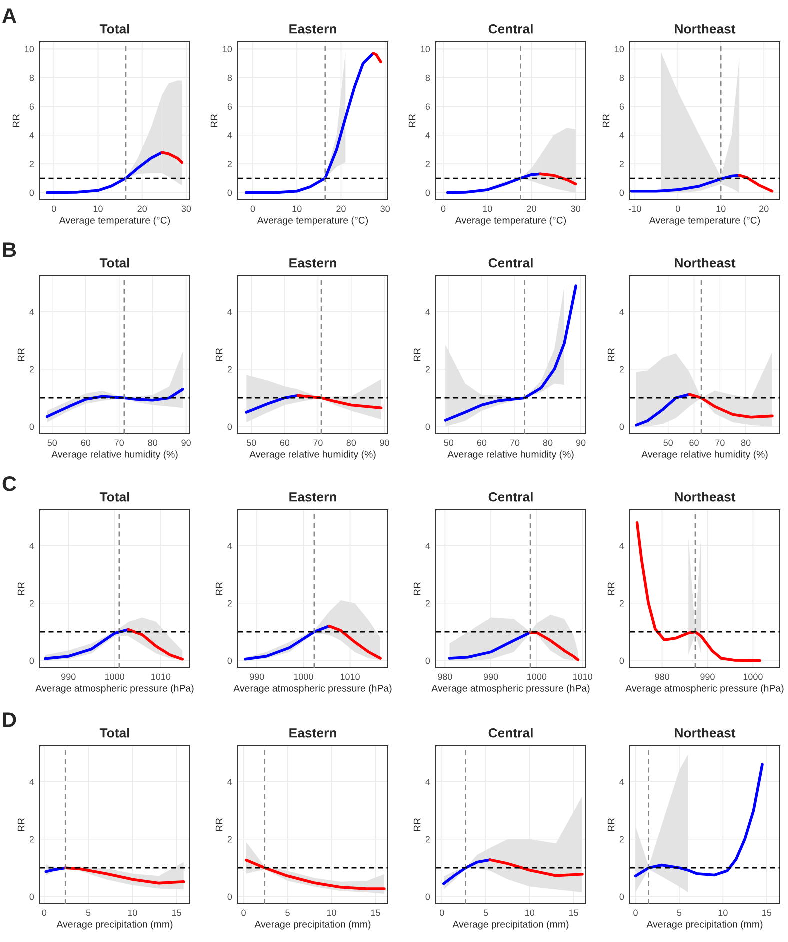 Image resolution: width=788 pixels, height=942 pixels. What do you see at coordinates (9, 720) in the screenshot?
I see `text: D` at bounding box center [9, 720].